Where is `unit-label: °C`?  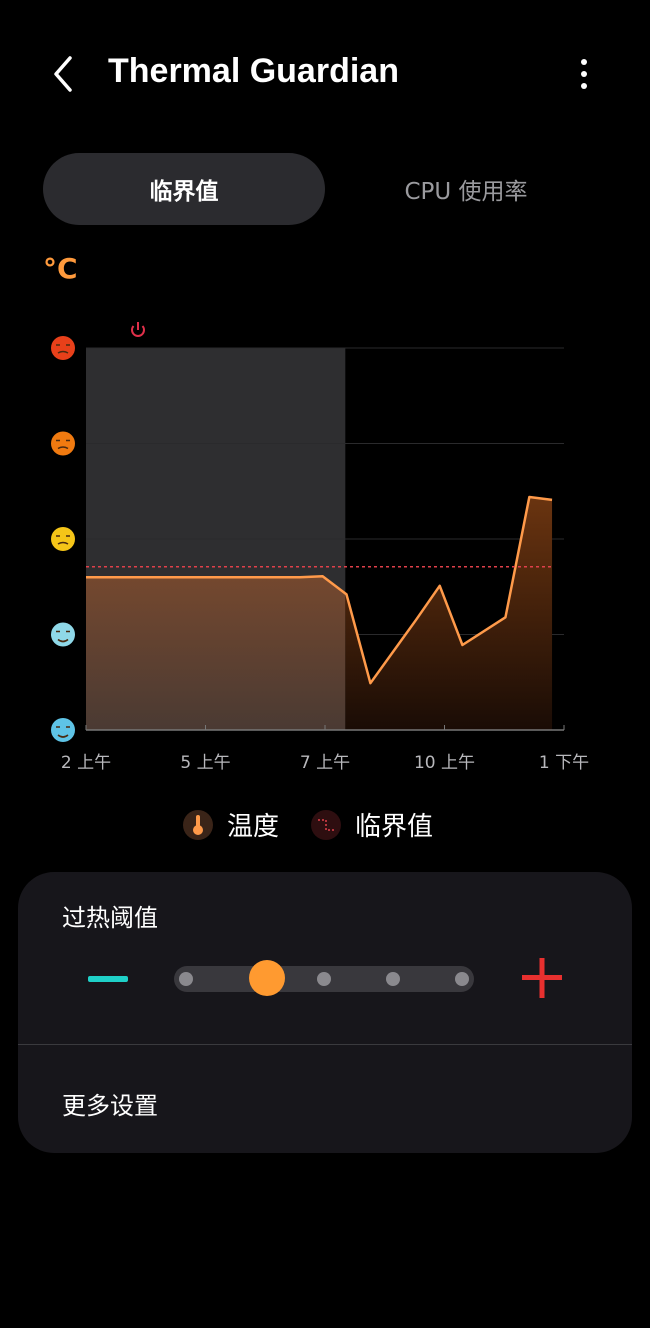
unit-label: °C is located at coordinates (60, 268).